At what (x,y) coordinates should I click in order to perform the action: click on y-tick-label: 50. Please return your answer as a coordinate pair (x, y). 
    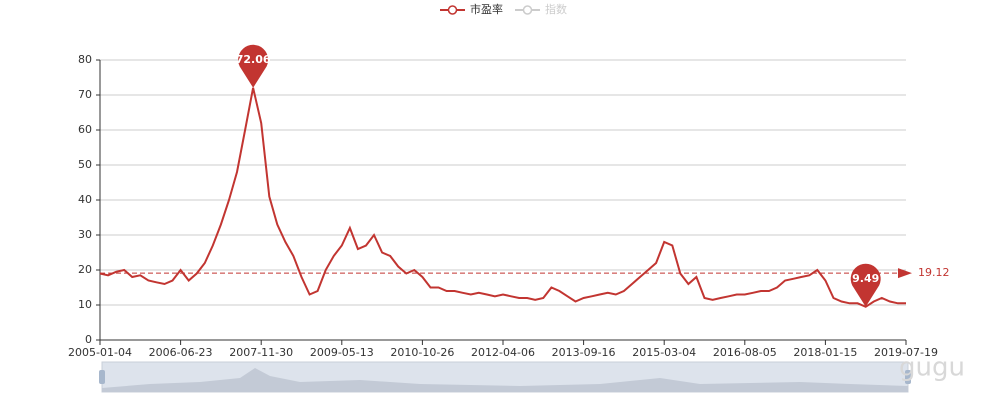
    Looking at the image, I should click on (85, 164).